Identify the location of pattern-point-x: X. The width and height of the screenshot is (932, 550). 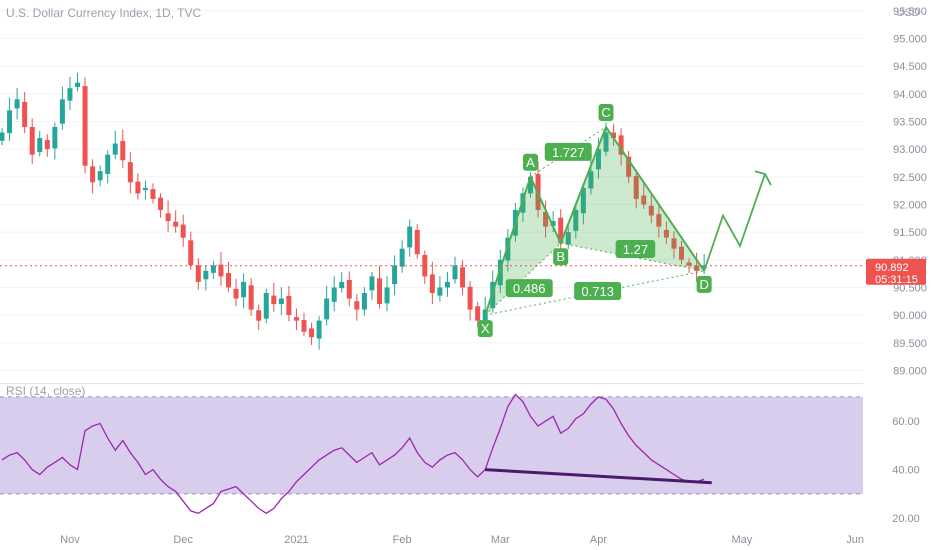
(485, 329).